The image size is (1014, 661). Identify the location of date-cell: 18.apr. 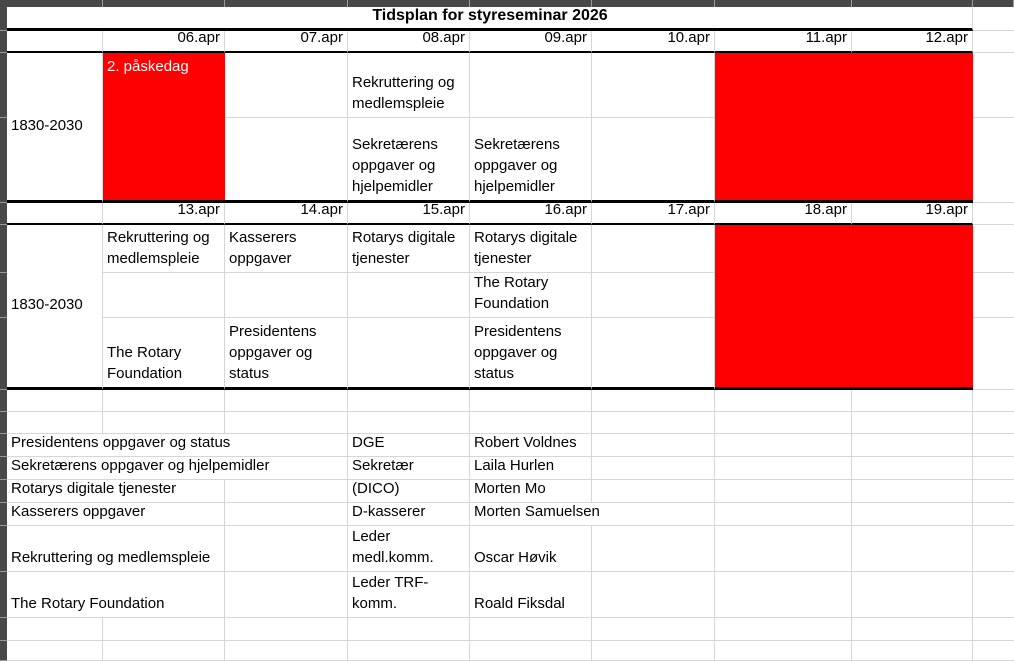
(783, 213).